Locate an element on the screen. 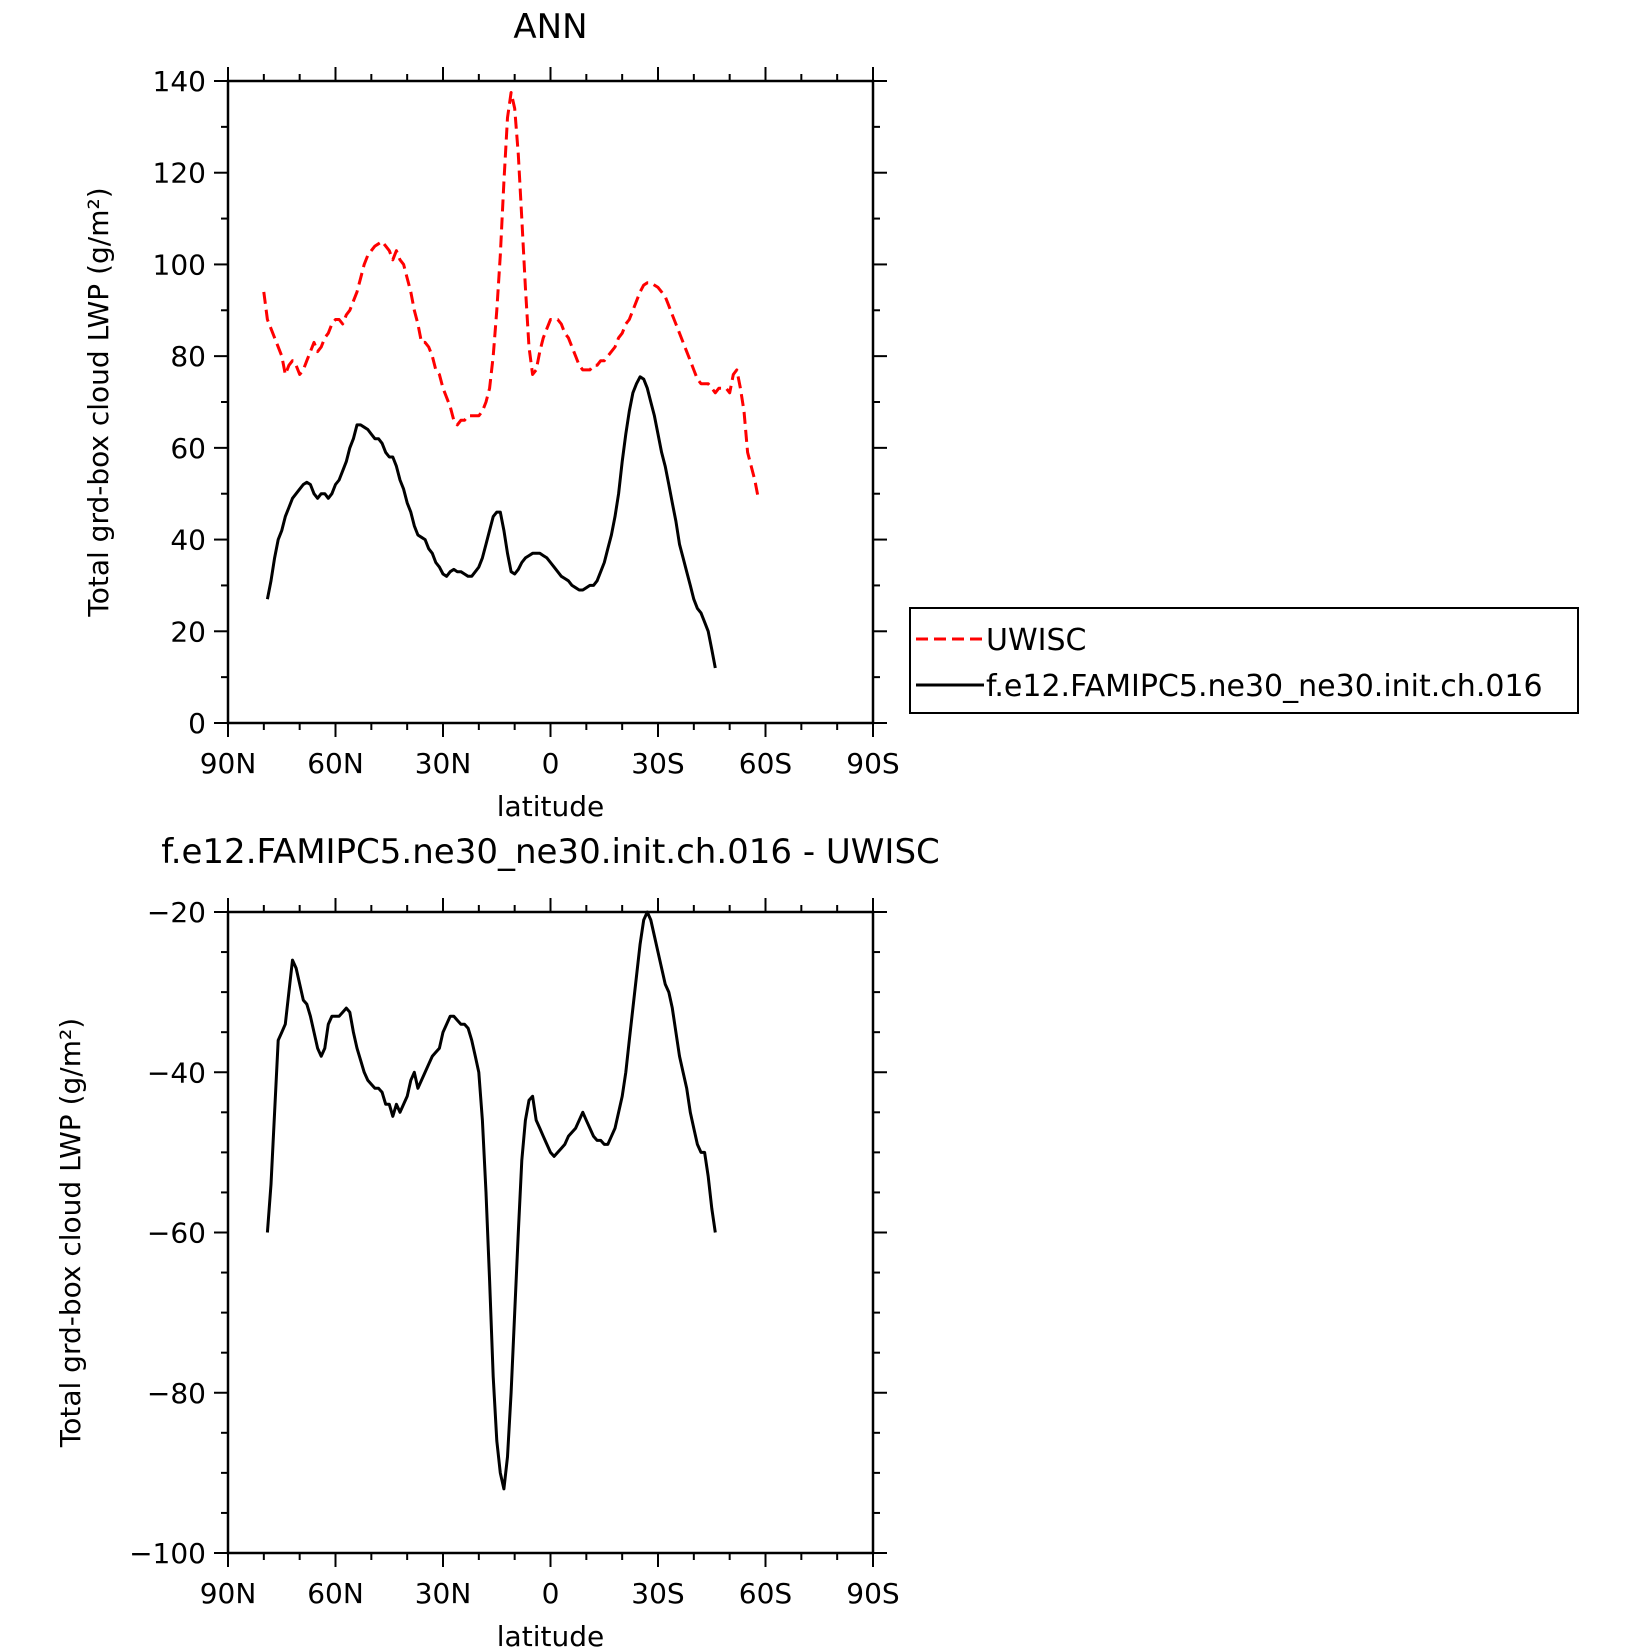  y-tick-label: 100 is located at coordinates (179, 264).